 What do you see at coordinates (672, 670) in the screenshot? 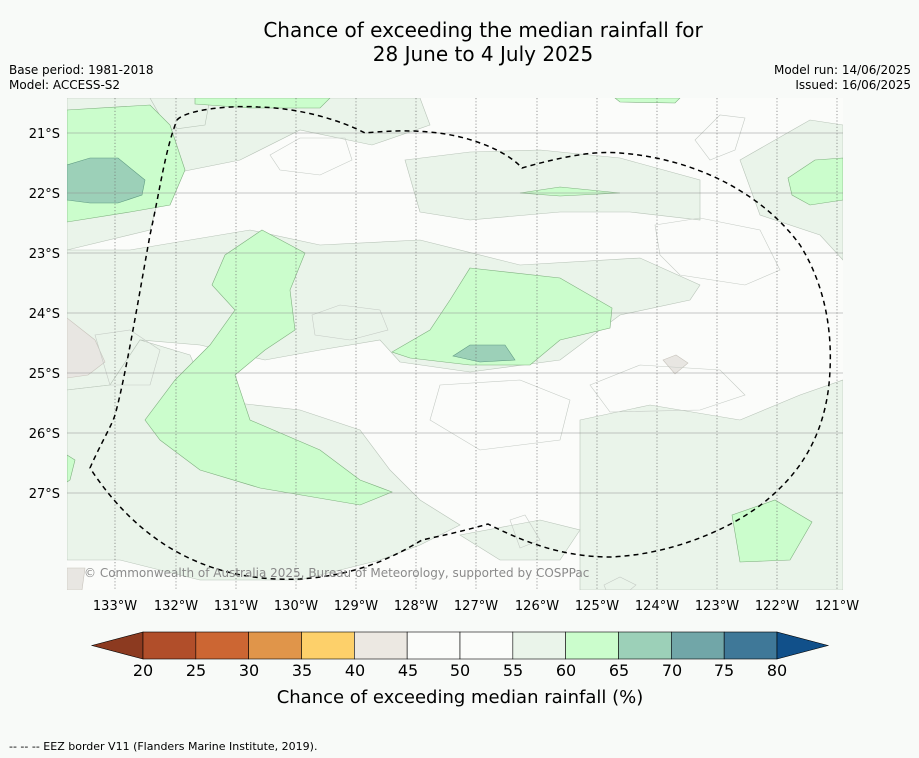
I see `colorbar-tick: 70` at bounding box center [672, 670].